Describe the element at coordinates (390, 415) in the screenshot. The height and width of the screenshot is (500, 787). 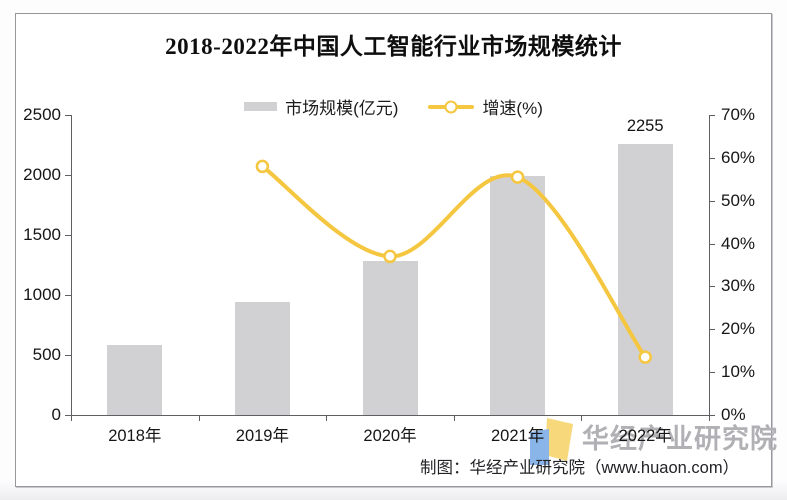
I see `x-axis-line` at that location.